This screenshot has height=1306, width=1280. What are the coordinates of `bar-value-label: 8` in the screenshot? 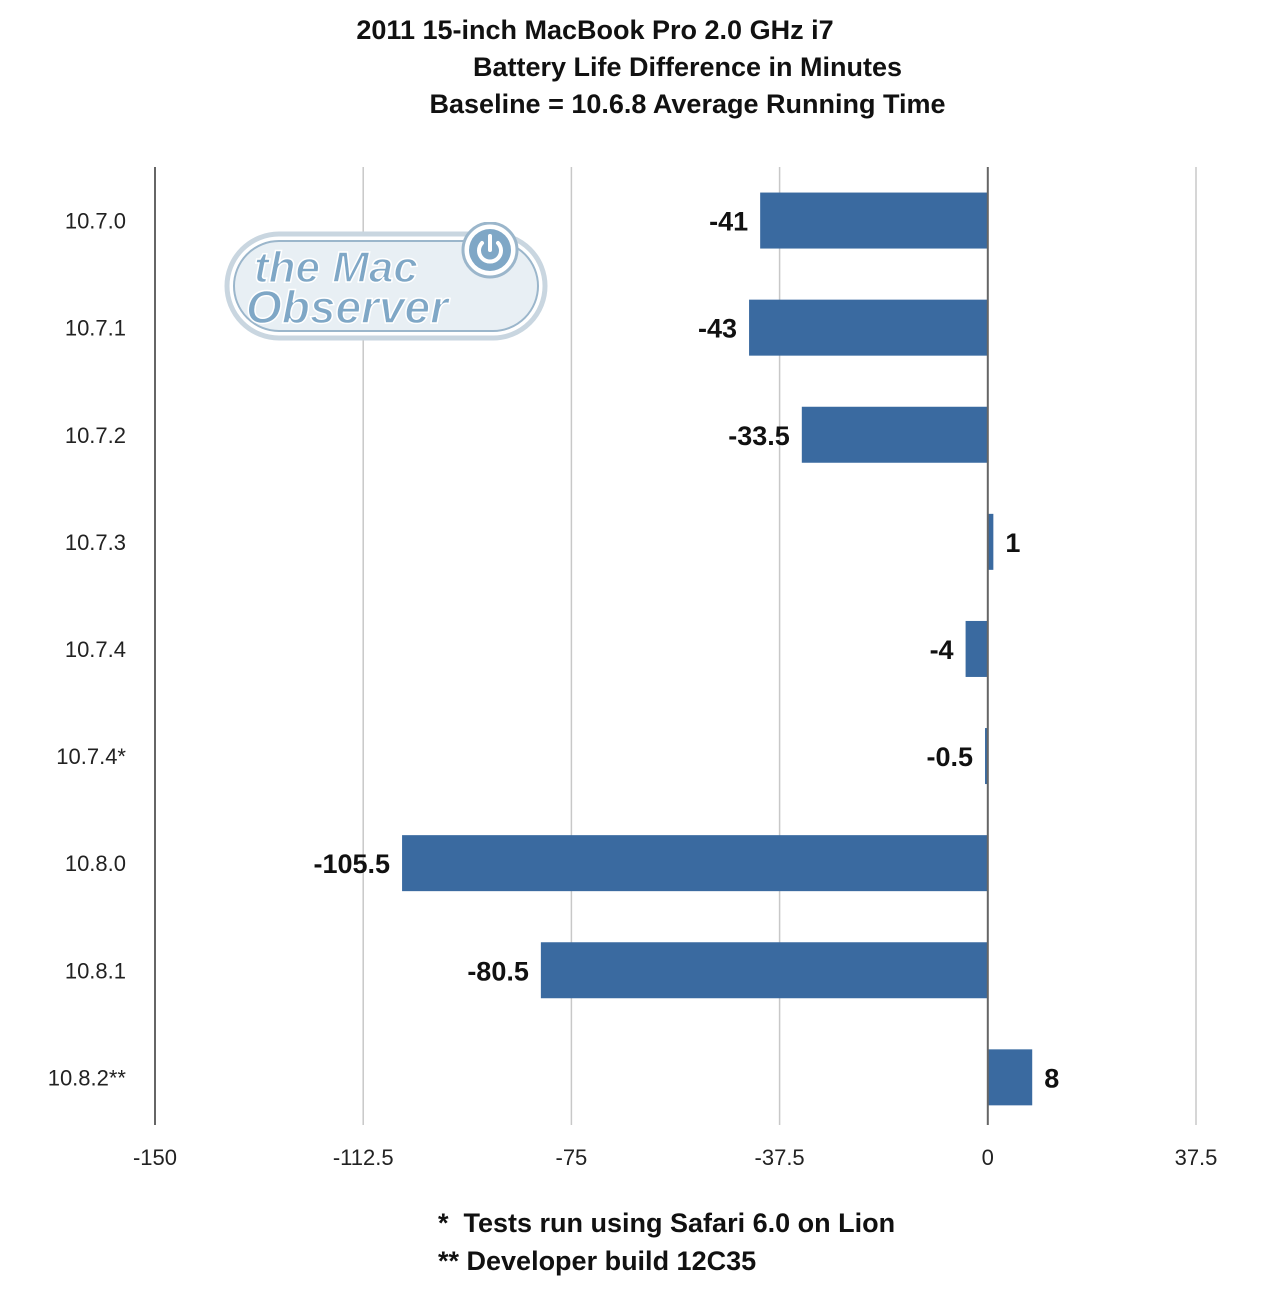 It's located at (1051, 1078).